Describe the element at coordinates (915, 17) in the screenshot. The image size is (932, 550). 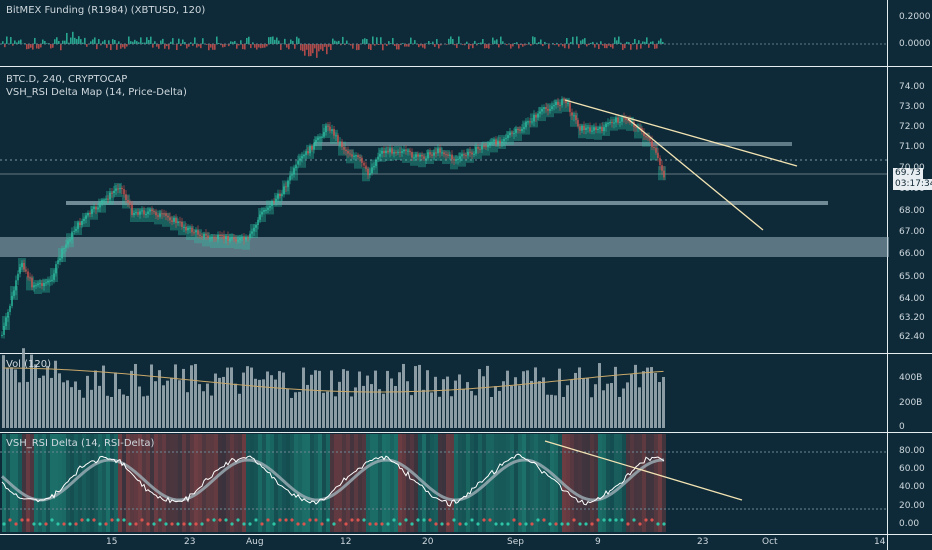
I see `funding-tick: 0.2000` at that location.